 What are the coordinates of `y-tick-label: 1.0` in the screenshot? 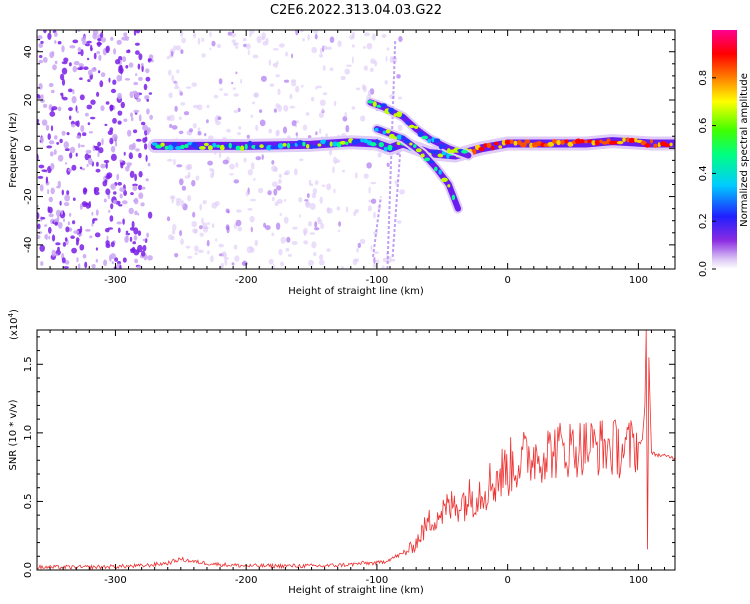 It's located at (28, 433).